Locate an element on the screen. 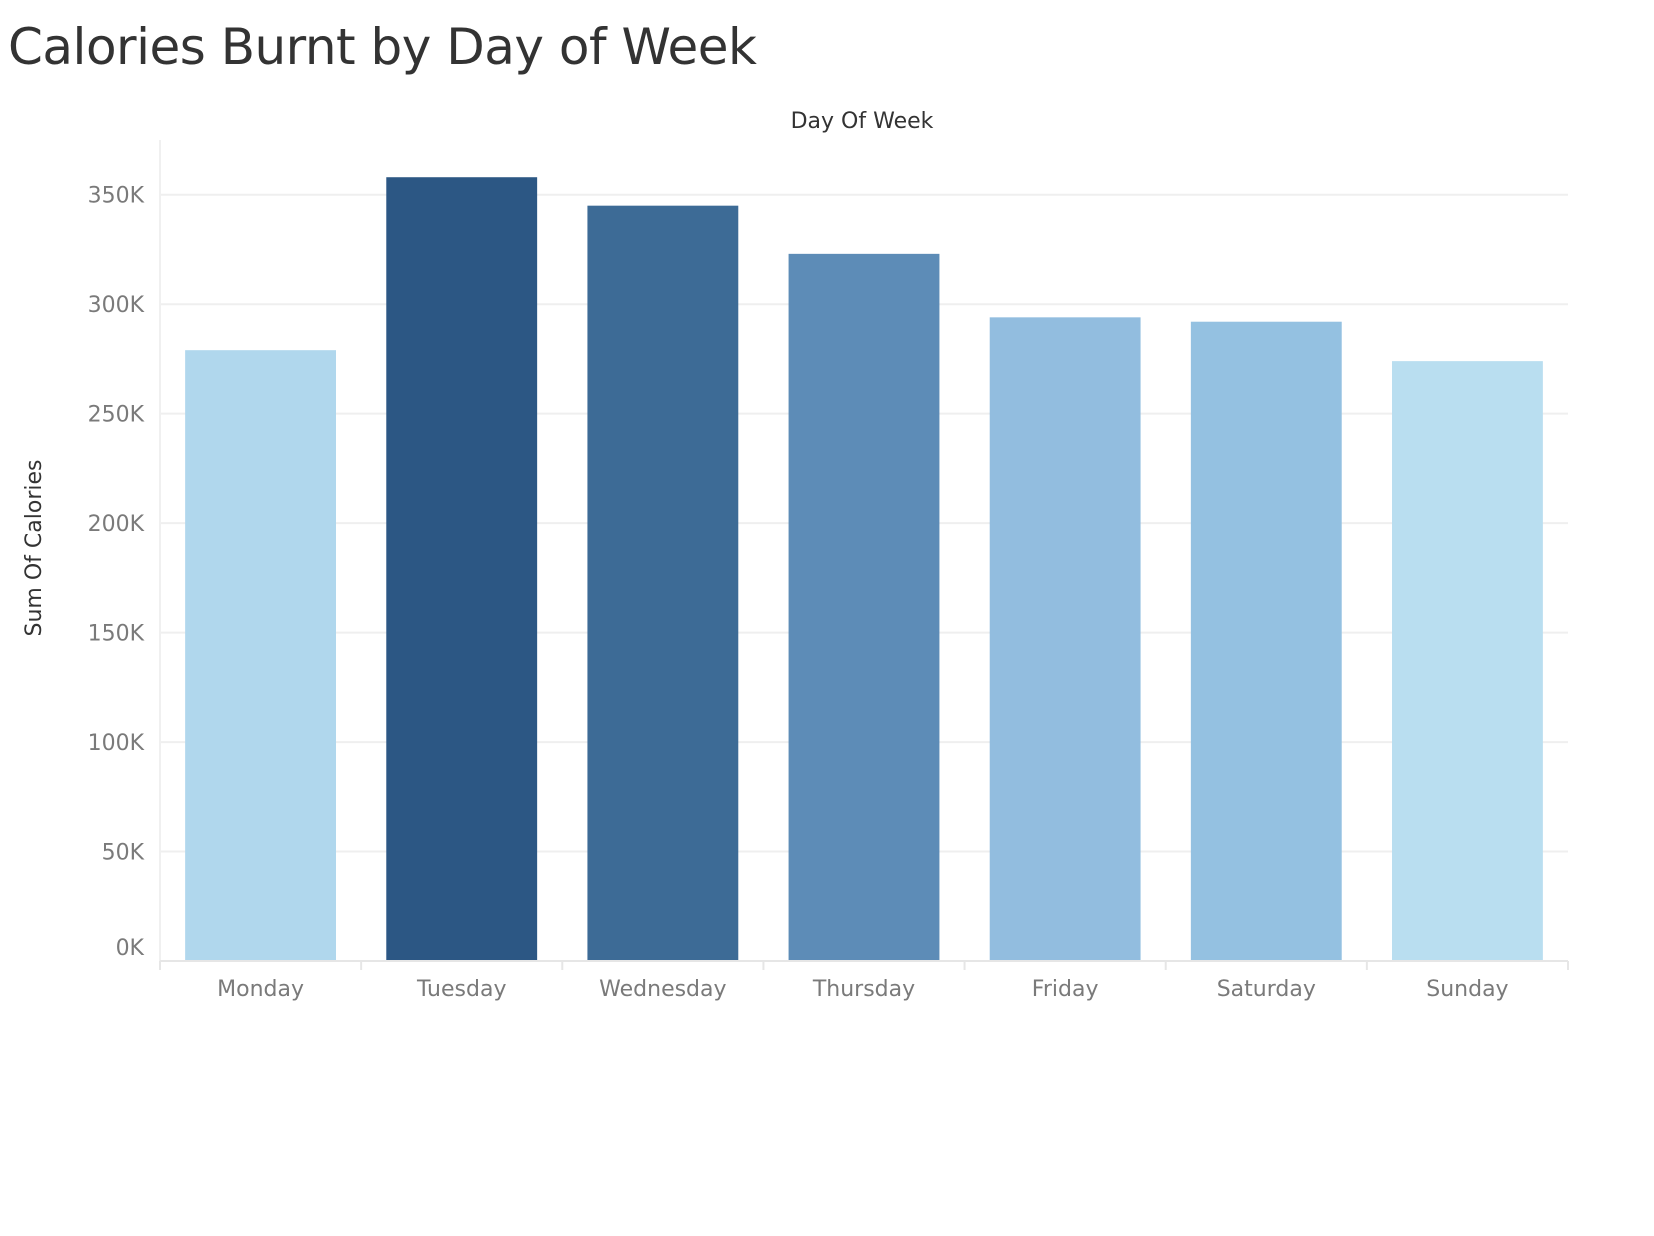 This screenshot has height=1236, width=1654. column-header: Day Of Week is located at coordinates (862, 121).